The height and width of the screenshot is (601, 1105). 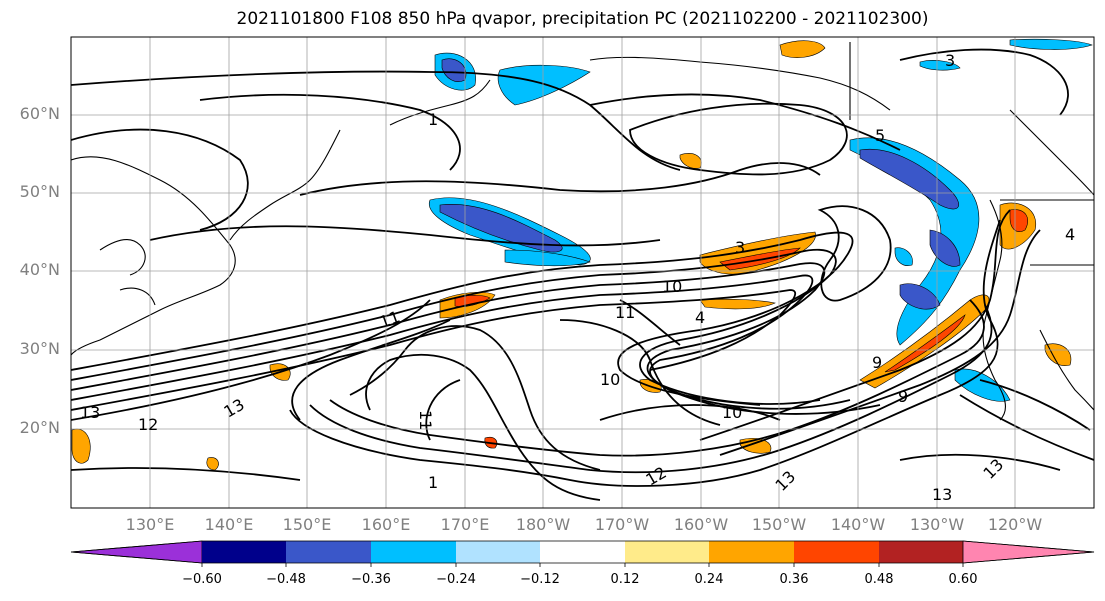 What do you see at coordinates (150, 524) in the screenshot?
I see `lon-label-130e: 130°E` at bounding box center [150, 524].